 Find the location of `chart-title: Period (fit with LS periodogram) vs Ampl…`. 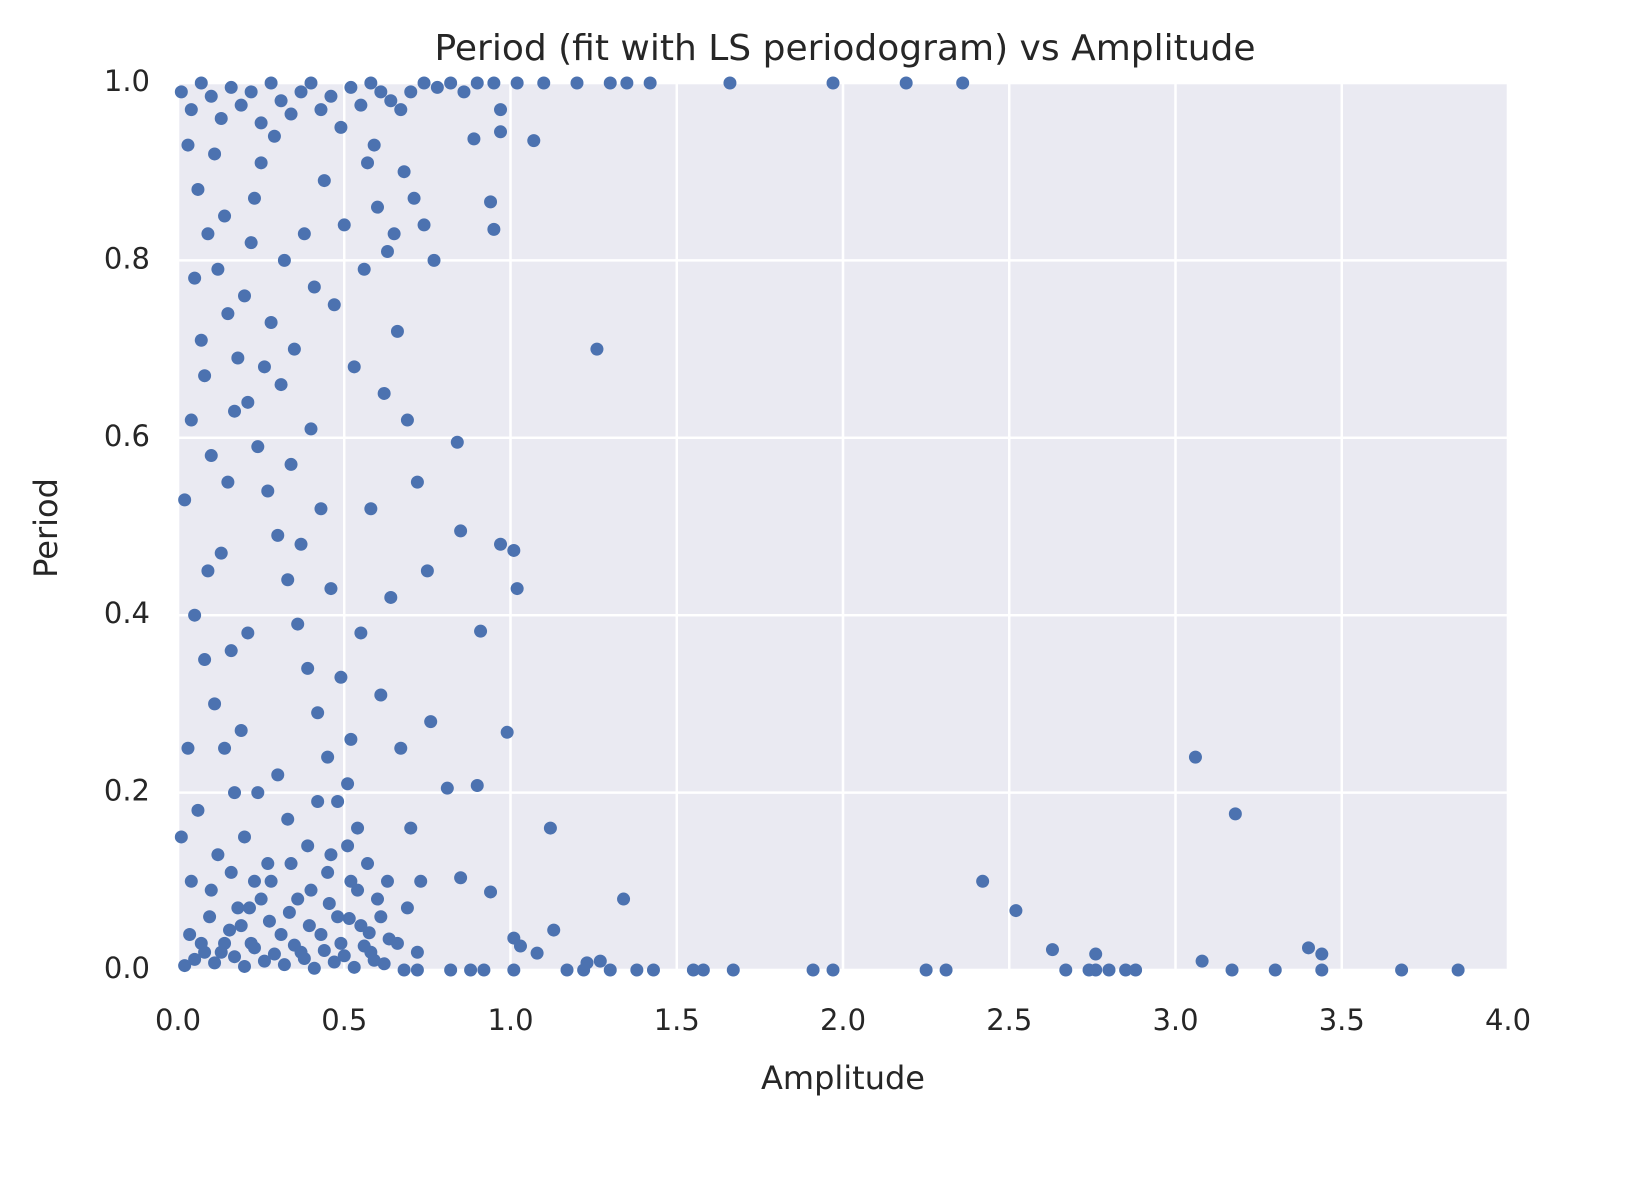

chart-title: Period (fit with LS periodogram) vs Ampl… is located at coordinates (844, 48).